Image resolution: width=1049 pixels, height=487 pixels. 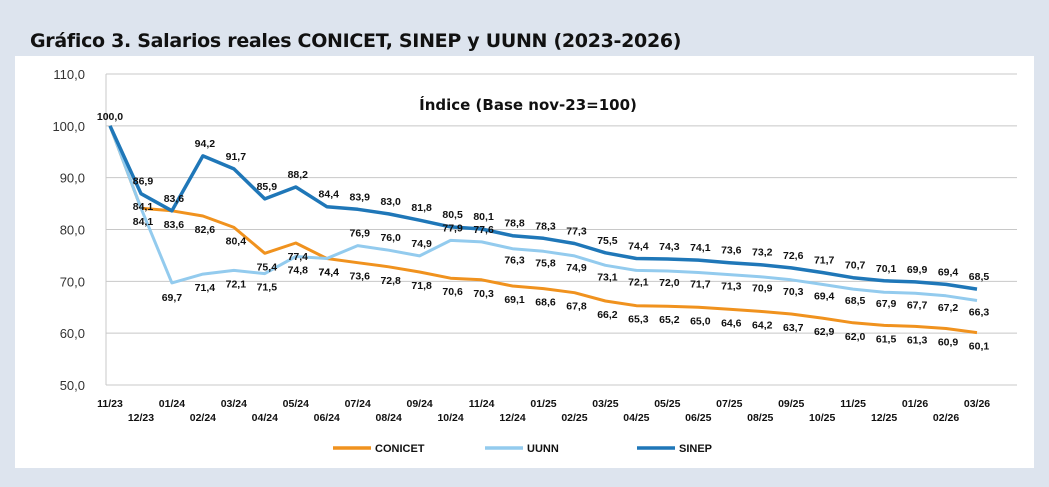 I want to click on data-label-uunn: 67,9, so click(x=886, y=304).